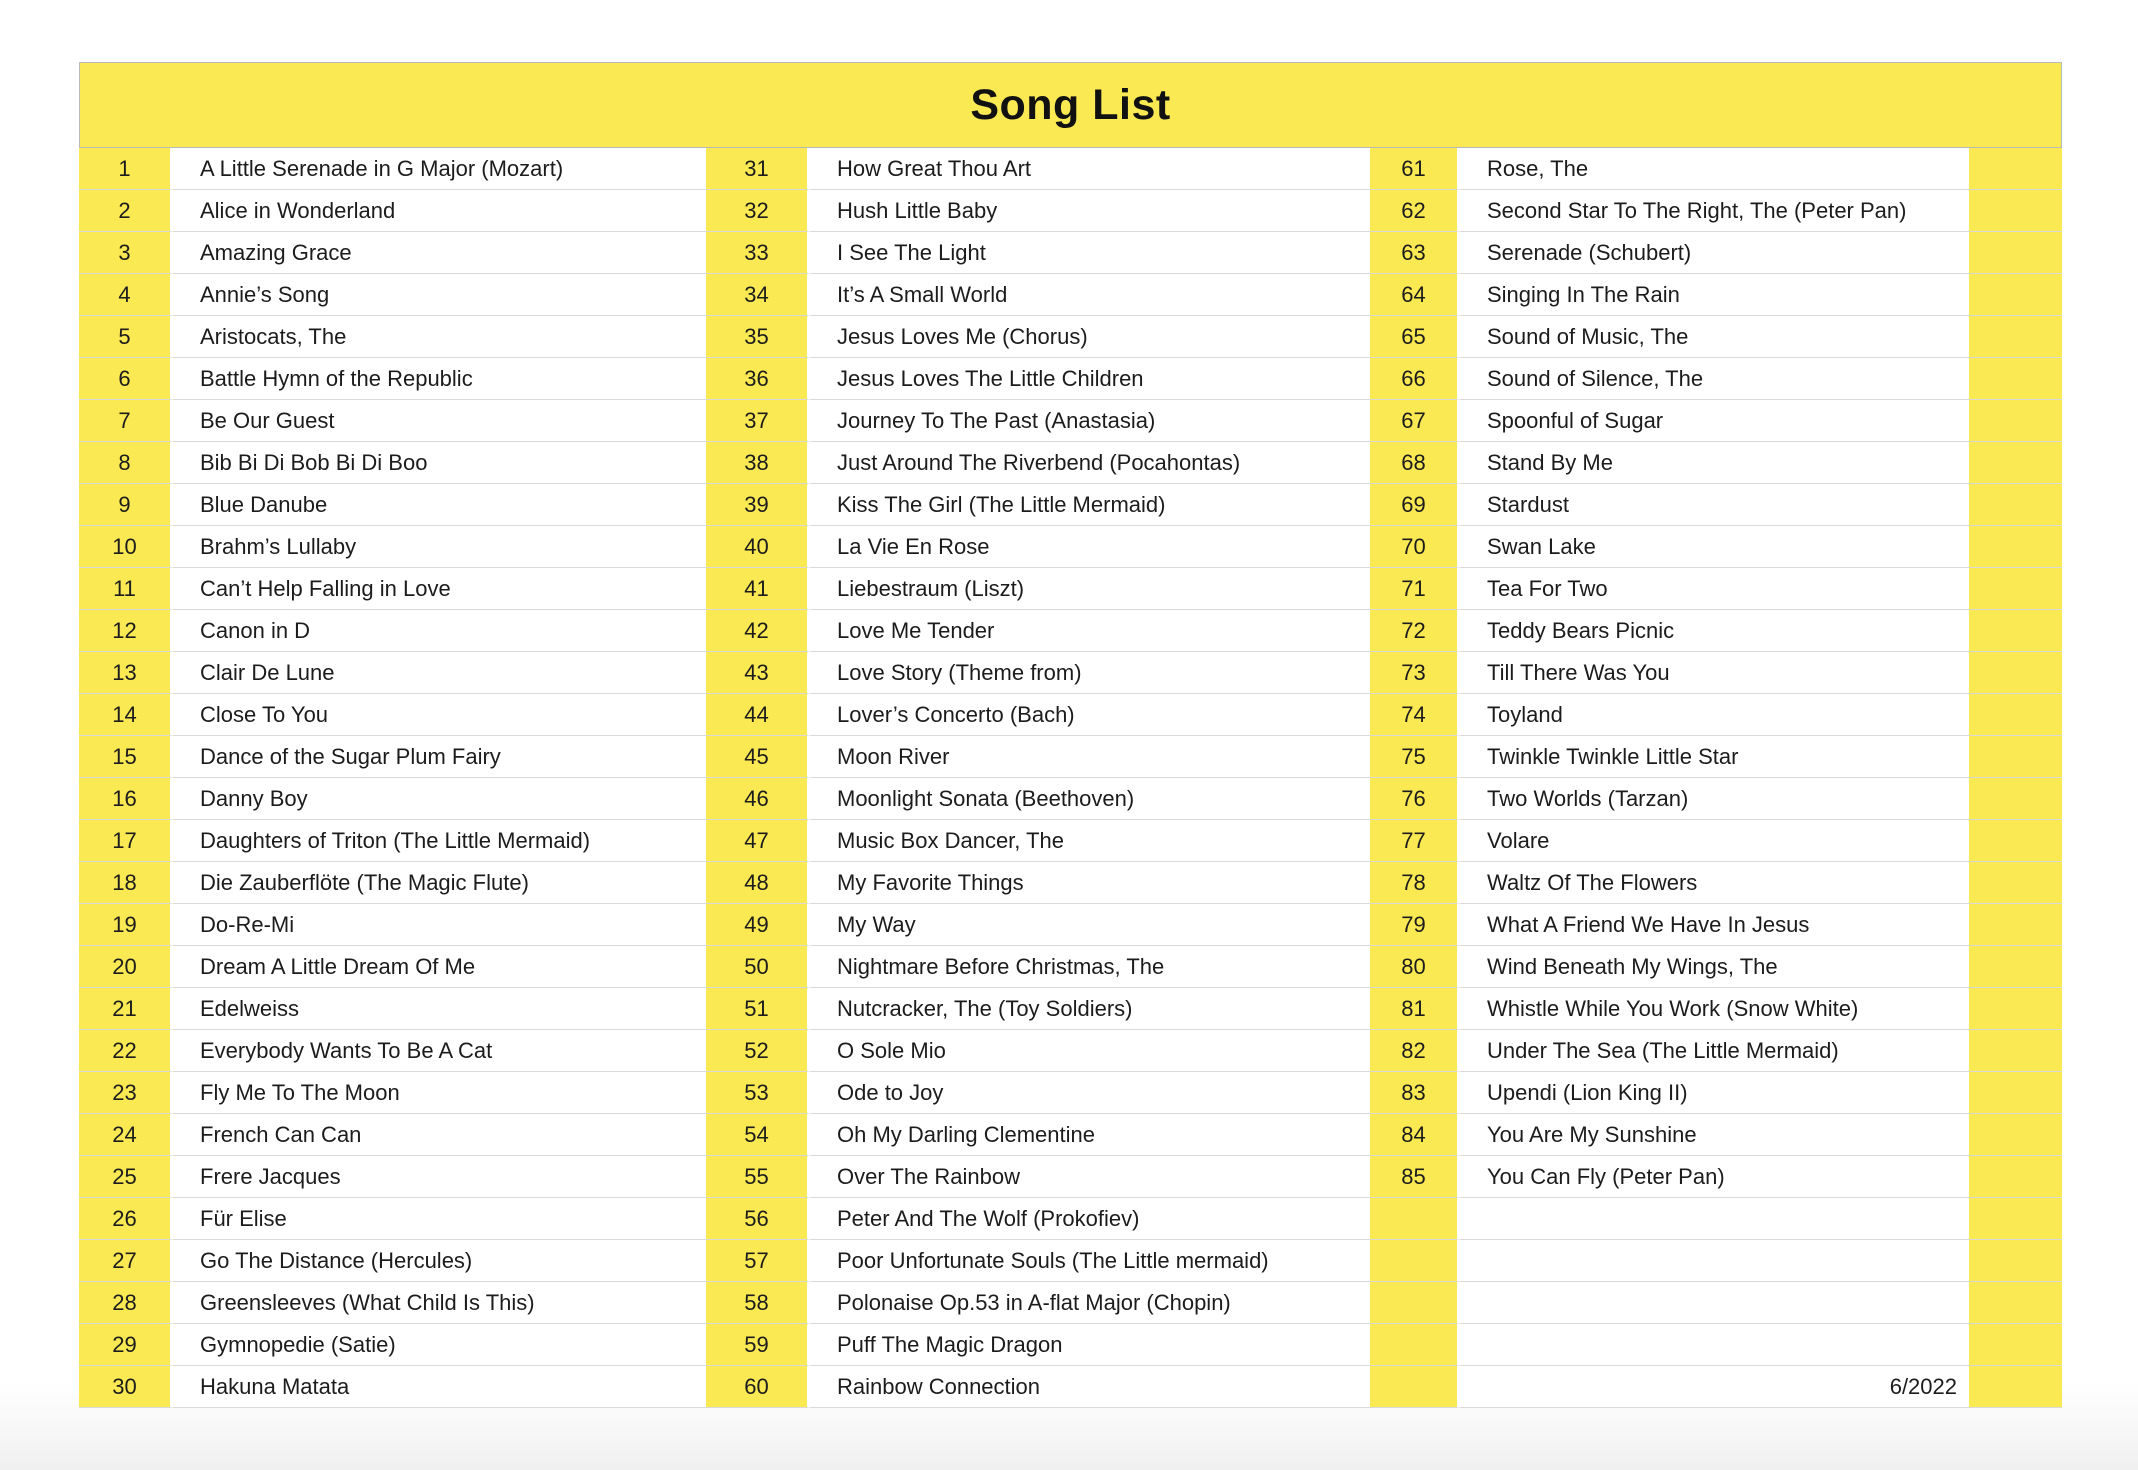 The image size is (2138, 1470). Describe the element at coordinates (758, 757) in the screenshot. I see `row-number-cell: 45` at that location.